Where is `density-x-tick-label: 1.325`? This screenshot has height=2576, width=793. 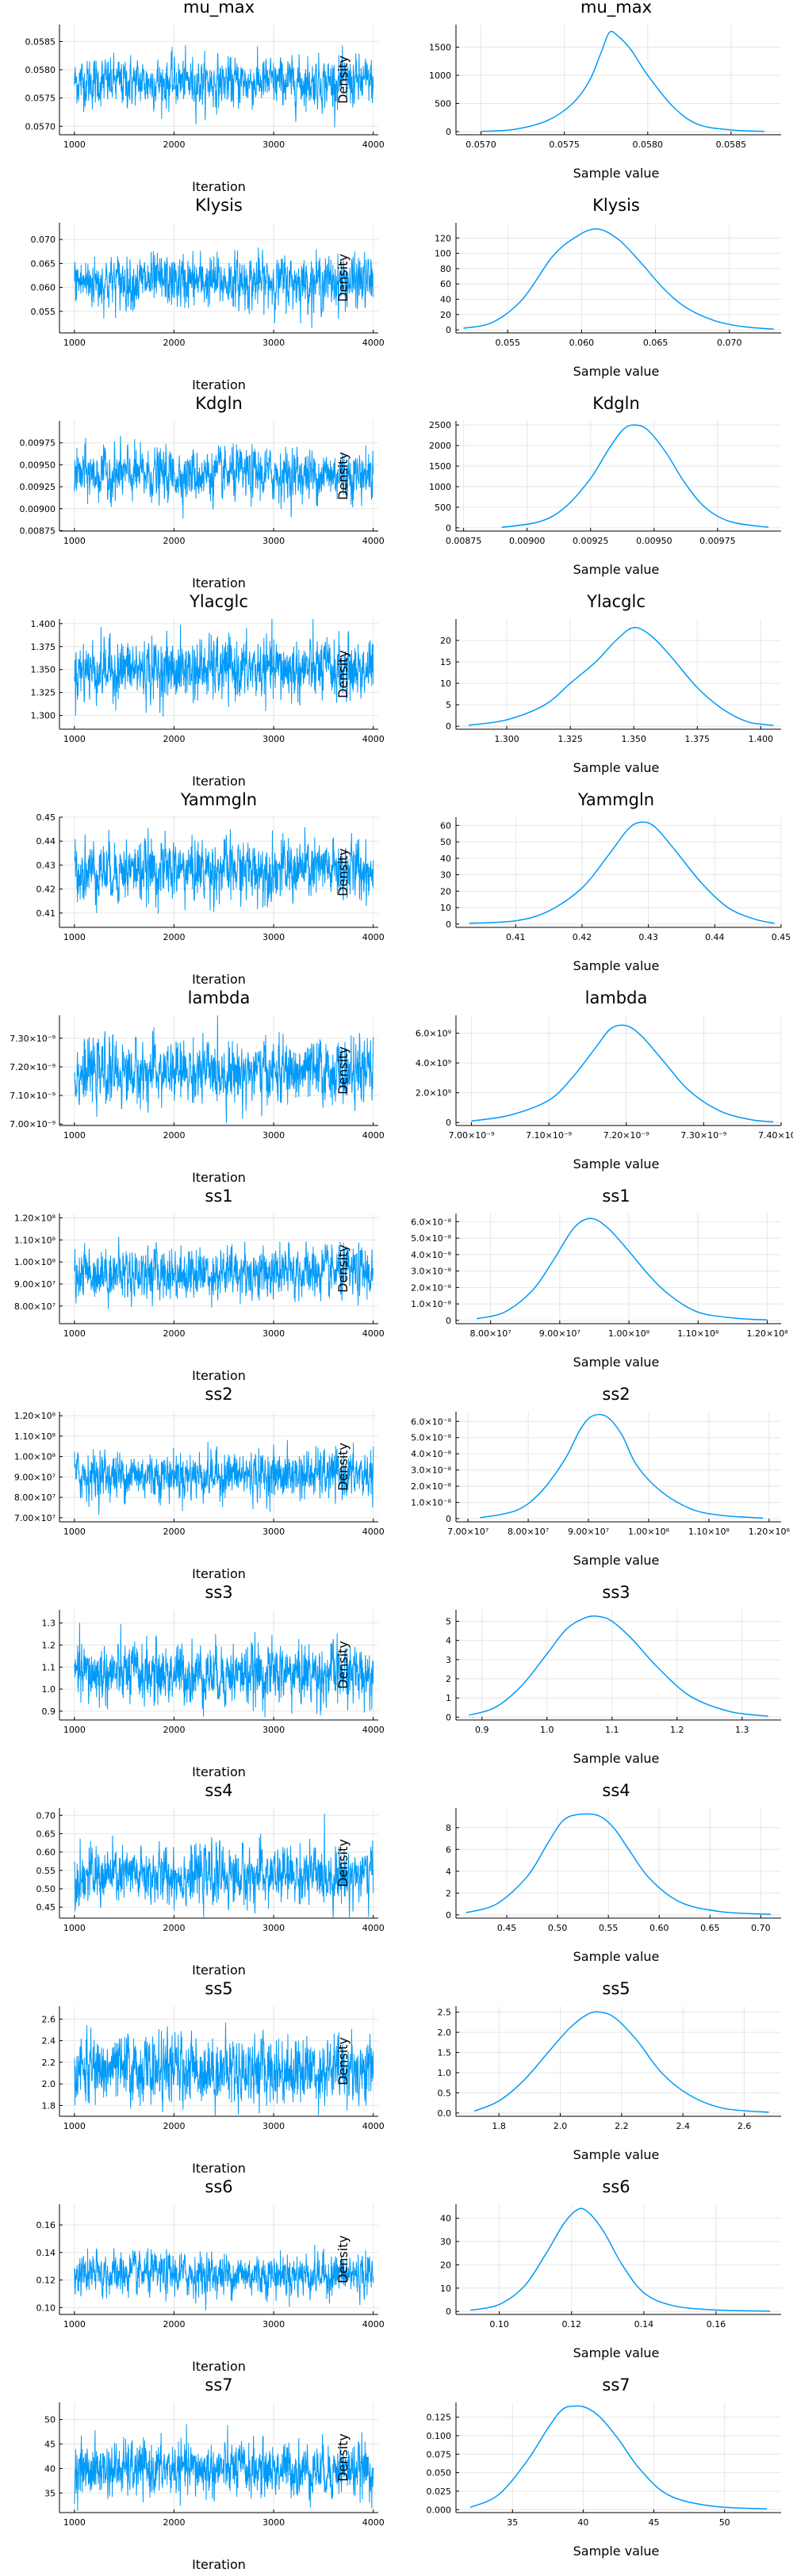 density-x-tick-label: 1.325 is located at coordinates (570, 739).